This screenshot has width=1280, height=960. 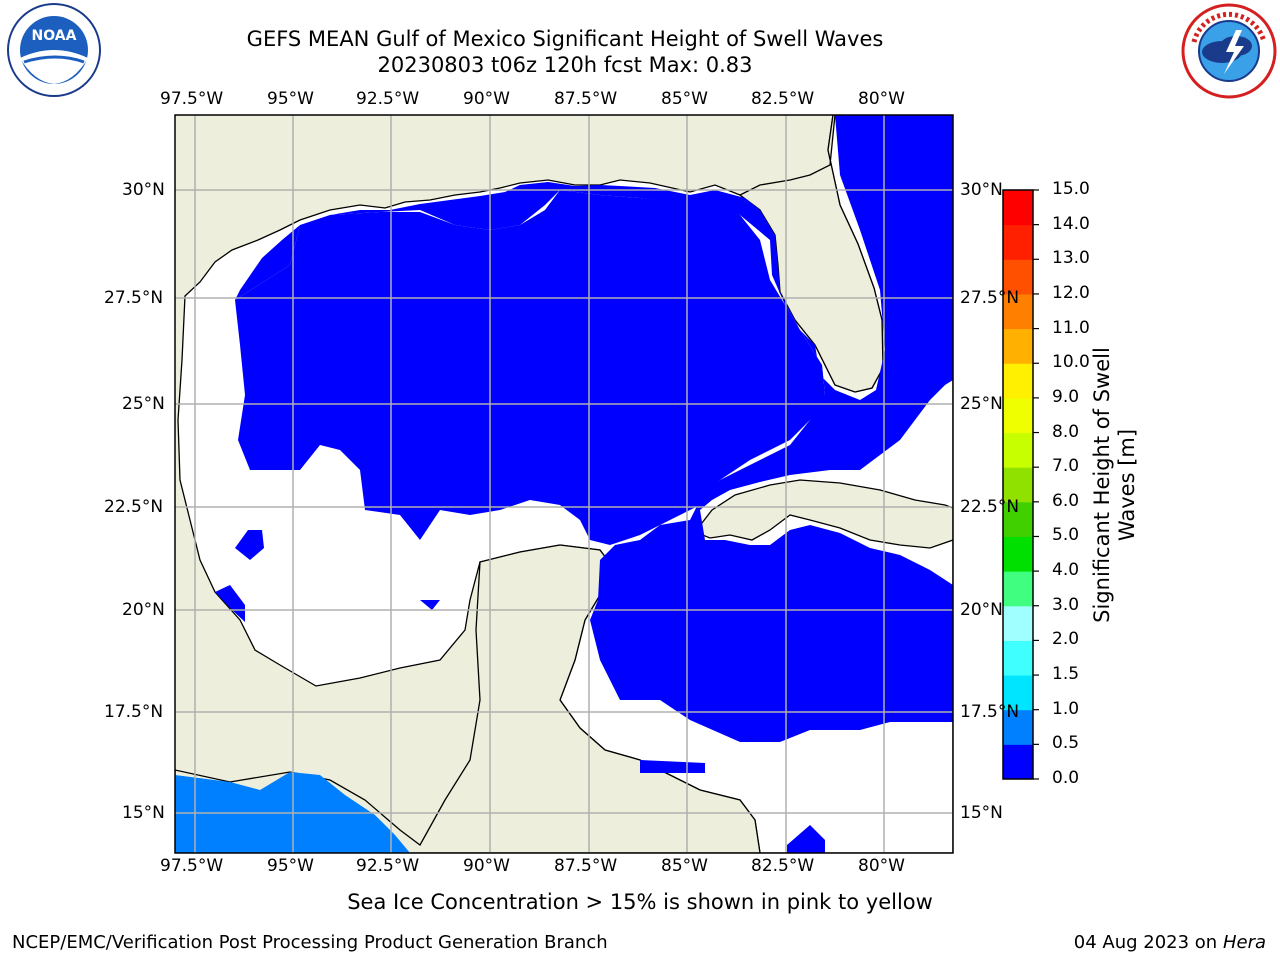 I want to click on nws-logo-icon, so click(x=1229, y=53).